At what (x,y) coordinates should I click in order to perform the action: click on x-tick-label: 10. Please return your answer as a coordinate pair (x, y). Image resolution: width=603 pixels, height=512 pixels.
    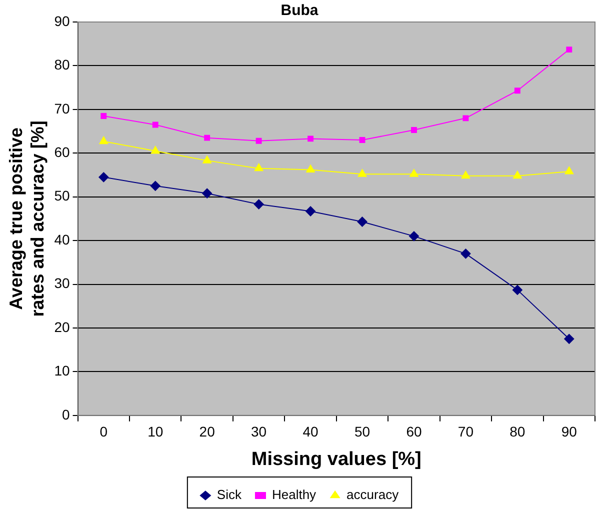
    Looking at the image, I should click on (156, 432).